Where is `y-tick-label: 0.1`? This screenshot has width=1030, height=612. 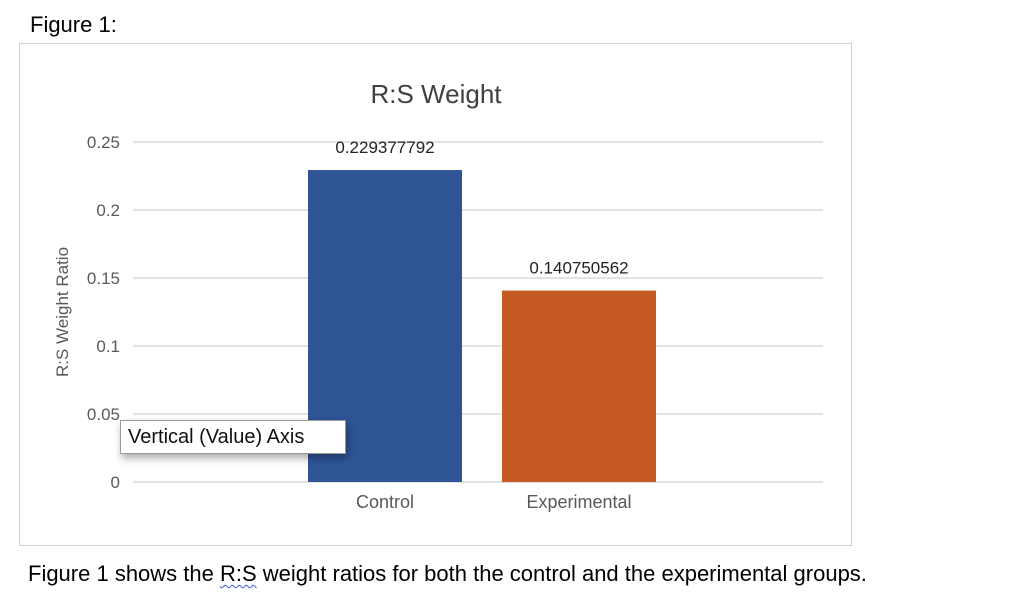
y-tick-label: 0.1 is located at coordinates (108, 346).